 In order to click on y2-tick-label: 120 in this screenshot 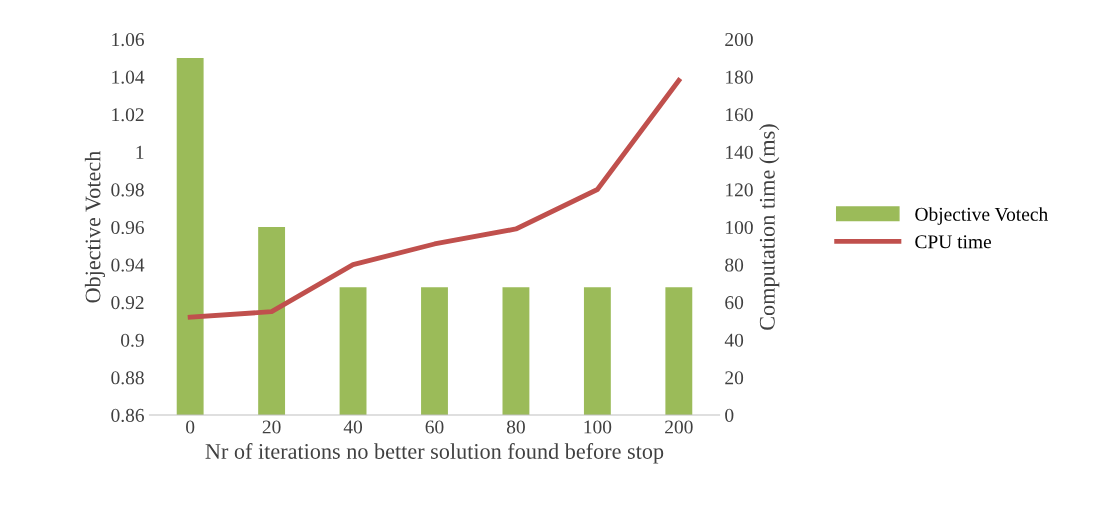, I will do `click(739, 190)`.